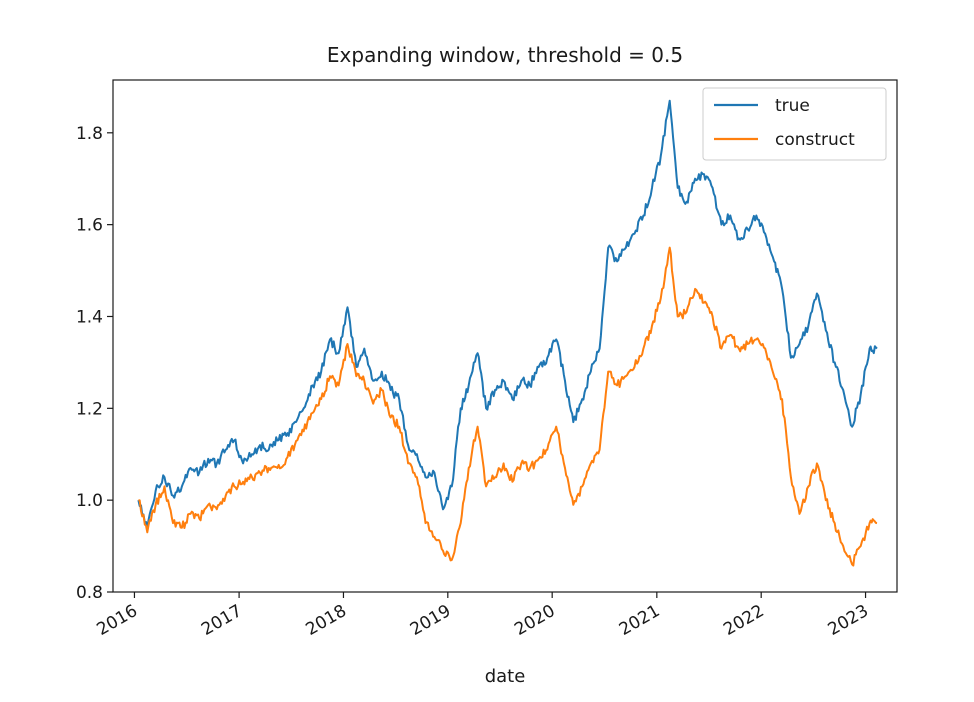  What do you see at coordinates (89, 593) in the screenshot?
I see `y-tick-label: 0.8` at bounding box center [89, 593].